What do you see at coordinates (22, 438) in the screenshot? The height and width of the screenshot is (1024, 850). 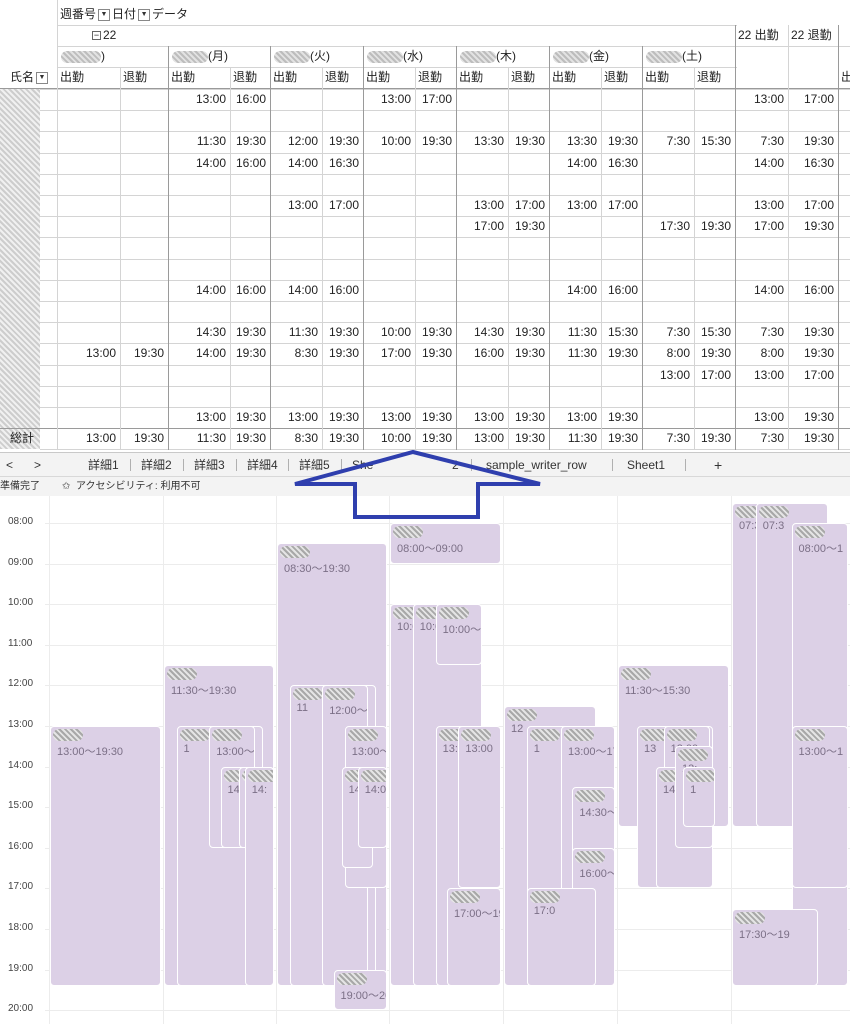 I see `total-label: 総計` at bounding box center [22, 438].